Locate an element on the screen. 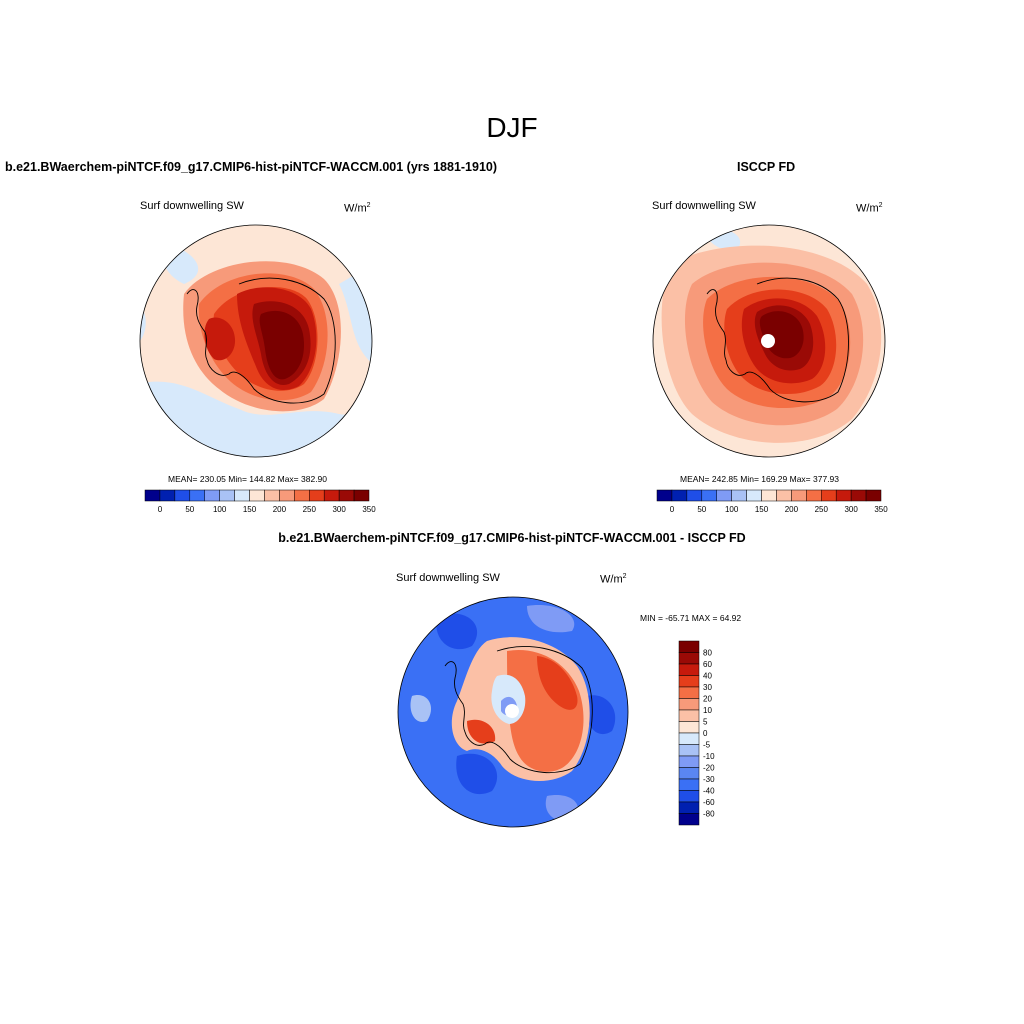 Image resolution: width=1024 pixels, height=1024 pixels. obs-stats-label: MEAN= 242.85 Min= 169.29 Max= 377.93 is located at coordinates (760, 479).